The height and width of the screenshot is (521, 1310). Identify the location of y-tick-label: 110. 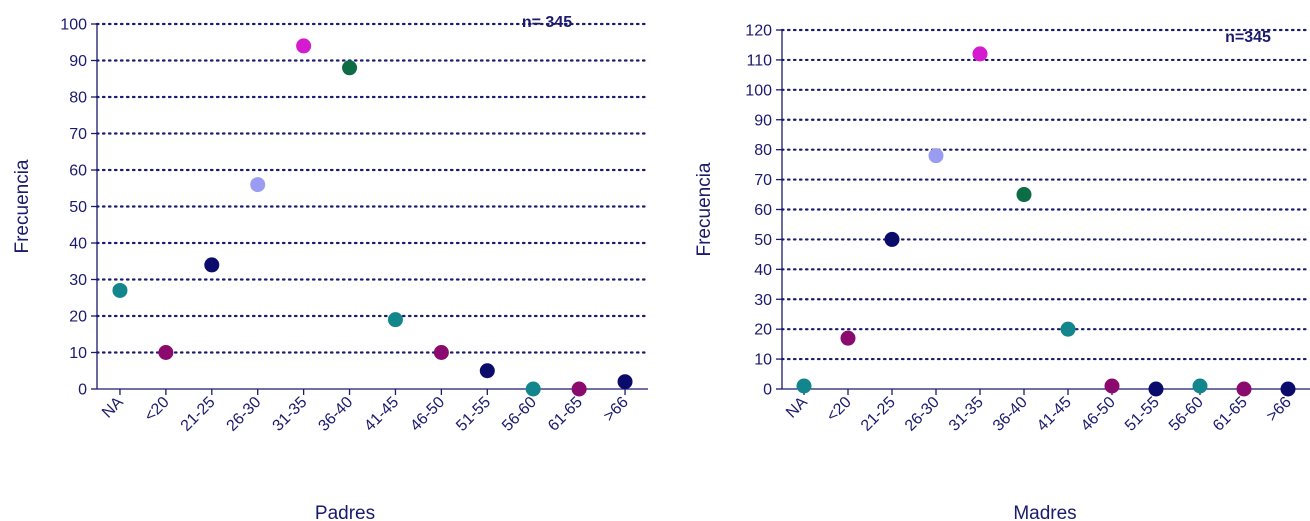
(759, 60).